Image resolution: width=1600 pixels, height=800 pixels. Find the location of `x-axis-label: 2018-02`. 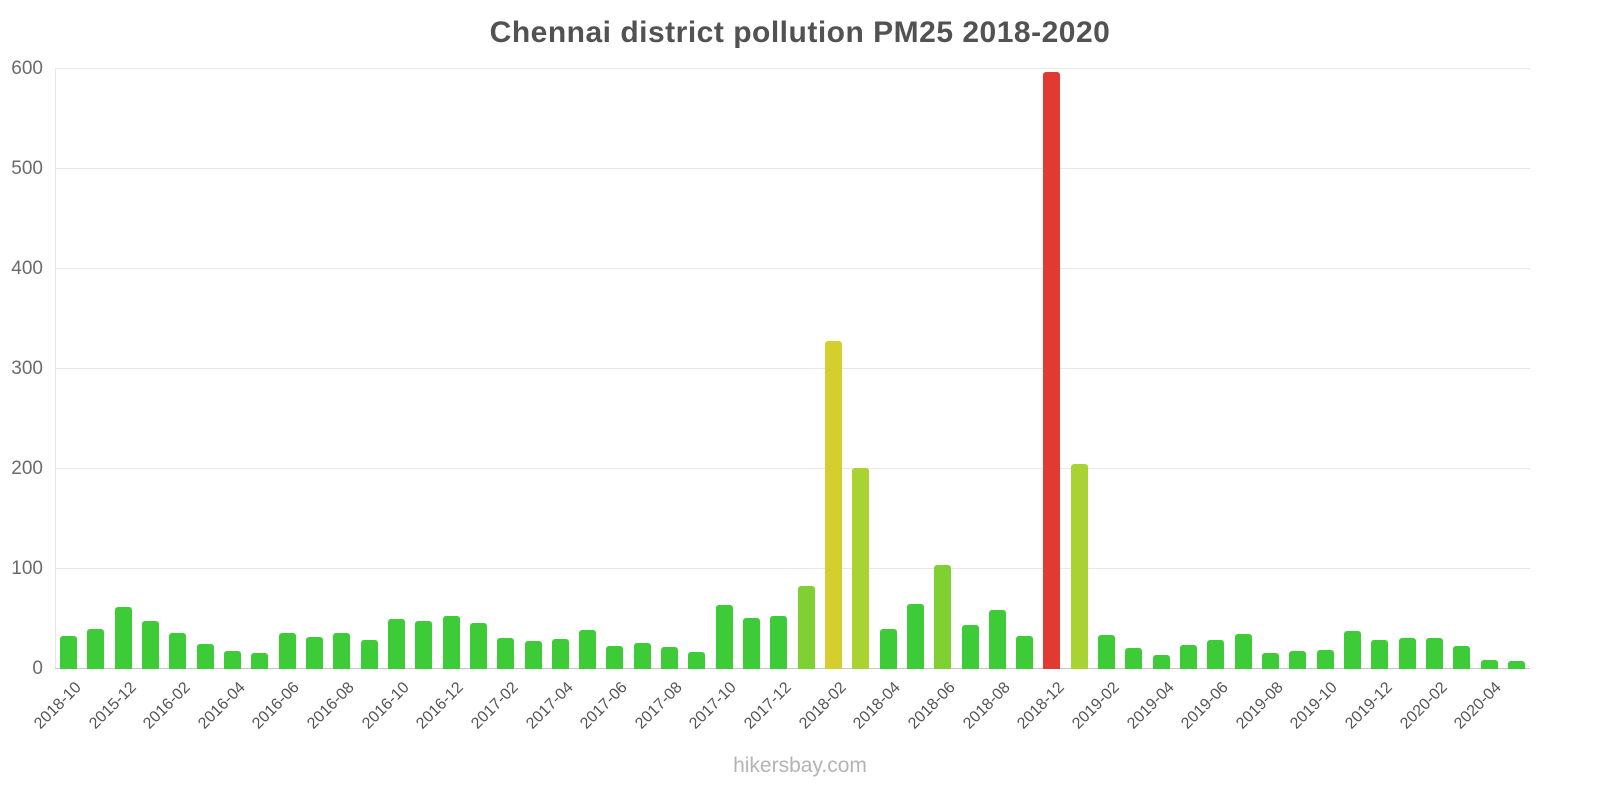

x-axis-label: 2018-02 is located at coordinates (822, 706).